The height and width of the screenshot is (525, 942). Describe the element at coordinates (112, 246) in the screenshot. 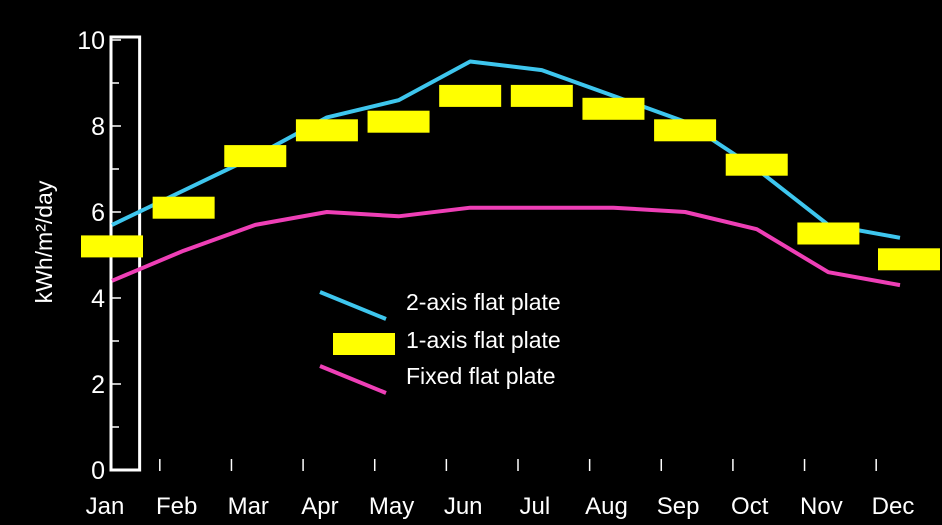

I see `bar-marker-jan` at that location.